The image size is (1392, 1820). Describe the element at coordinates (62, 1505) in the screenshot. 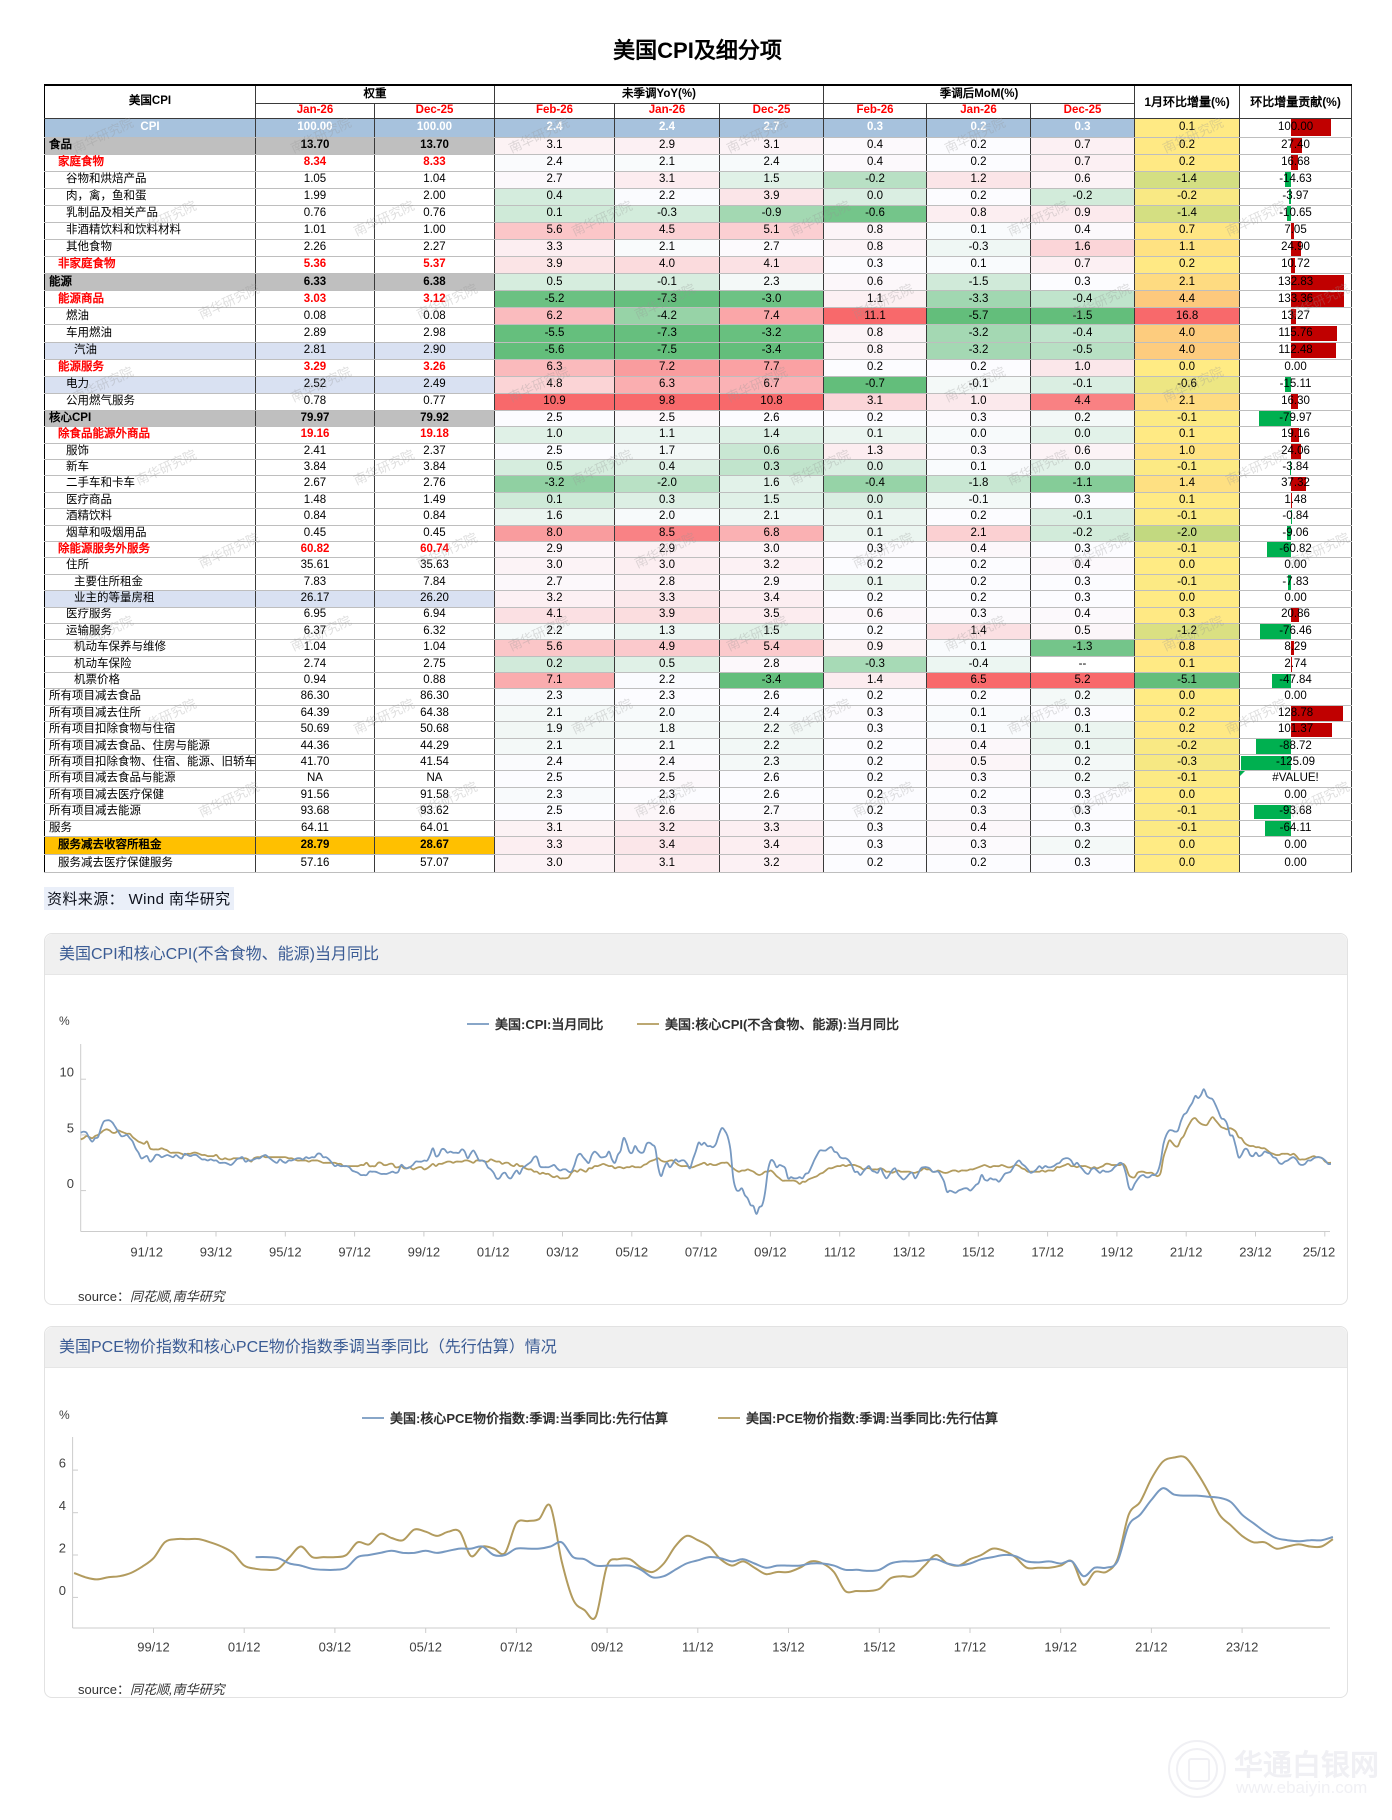

I see `svg-text: 4` at that location.